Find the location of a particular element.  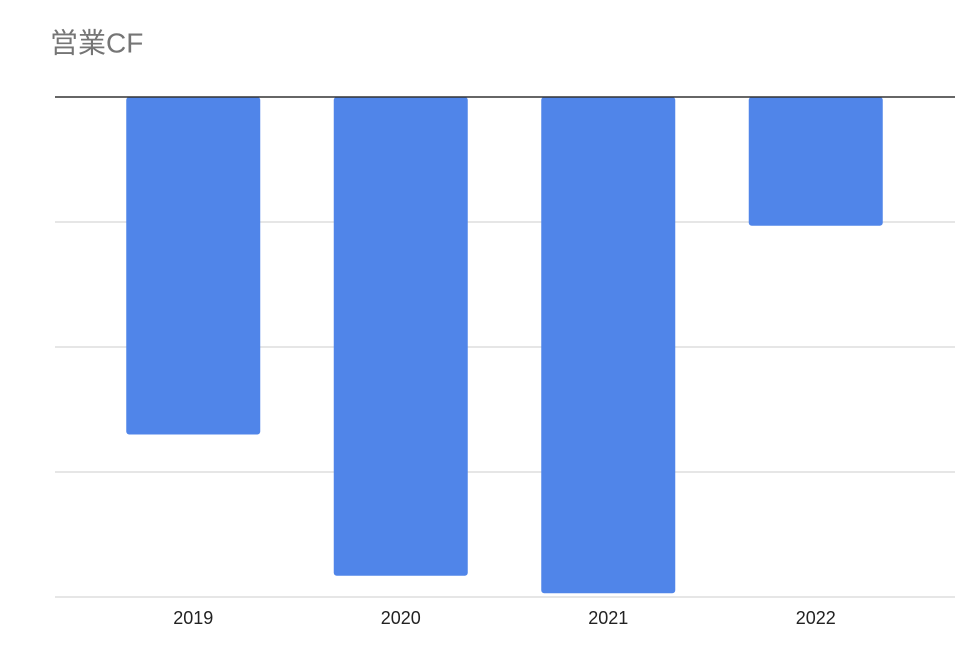

x-tick-label: 2019 is located at coordinates (193, 618).